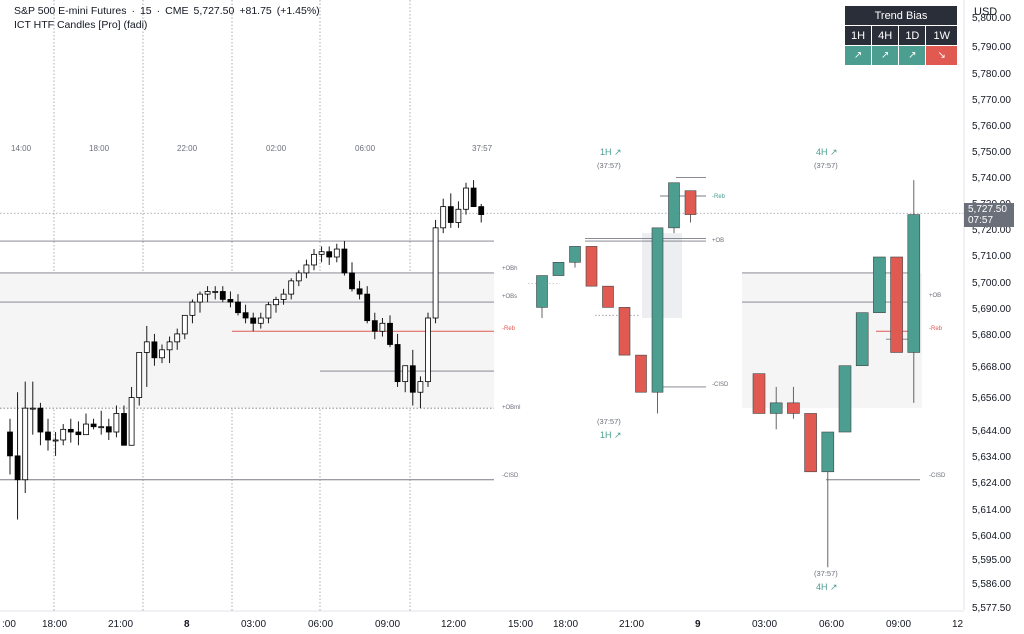 This screenshot has height=634, width=1024. I want to click on legend-indicator-row: ICT HTF Candles [Pro] (fadi), so click(83, 25).